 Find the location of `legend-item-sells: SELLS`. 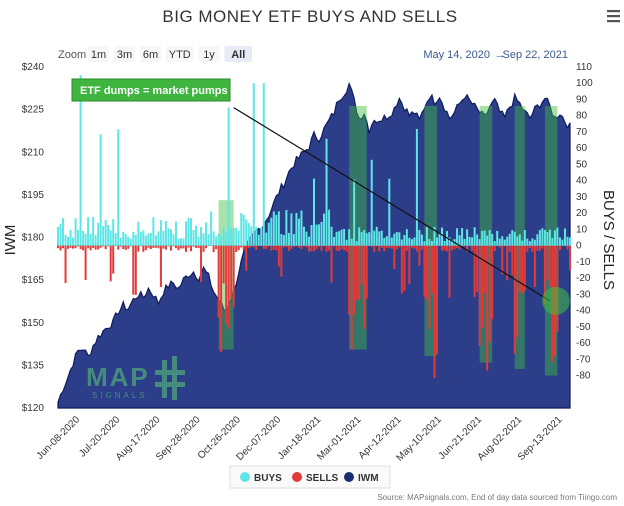

legend-item-sells: SELLS is located at coordinates (315, 478).